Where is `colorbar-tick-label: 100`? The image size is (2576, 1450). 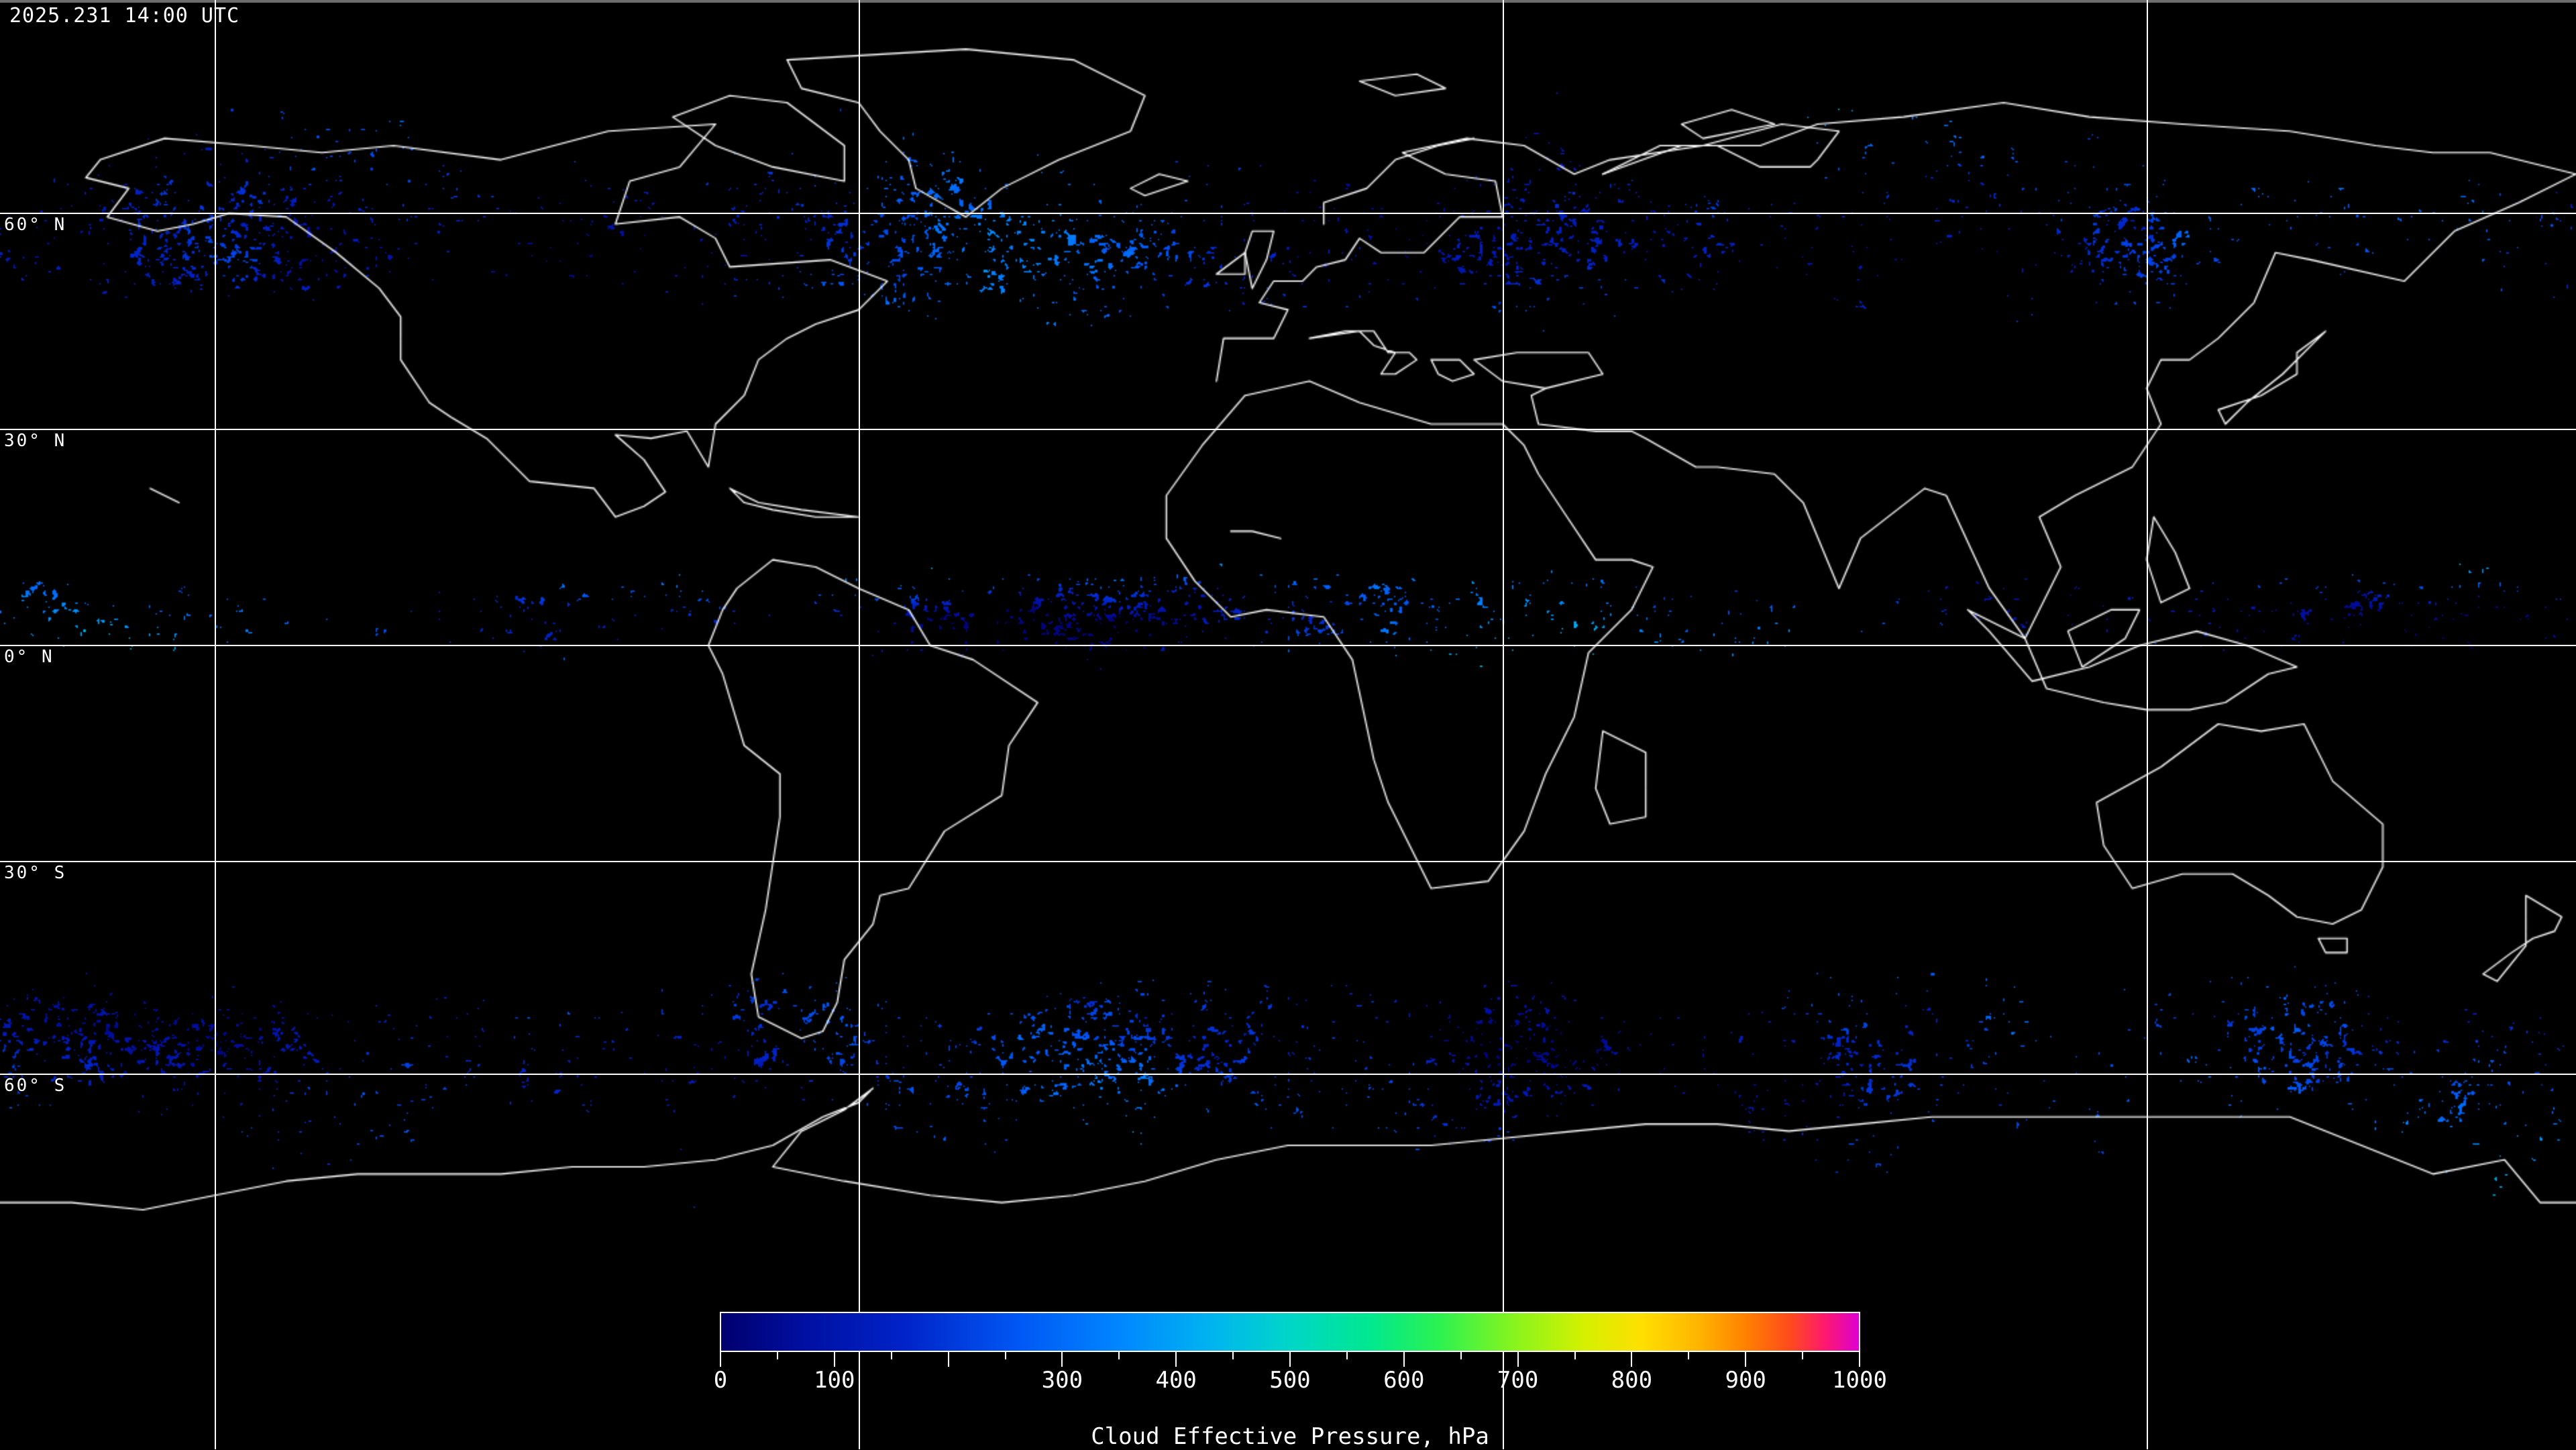
colorbar-tick-label: 100 is located at coordinates (834, 1380).